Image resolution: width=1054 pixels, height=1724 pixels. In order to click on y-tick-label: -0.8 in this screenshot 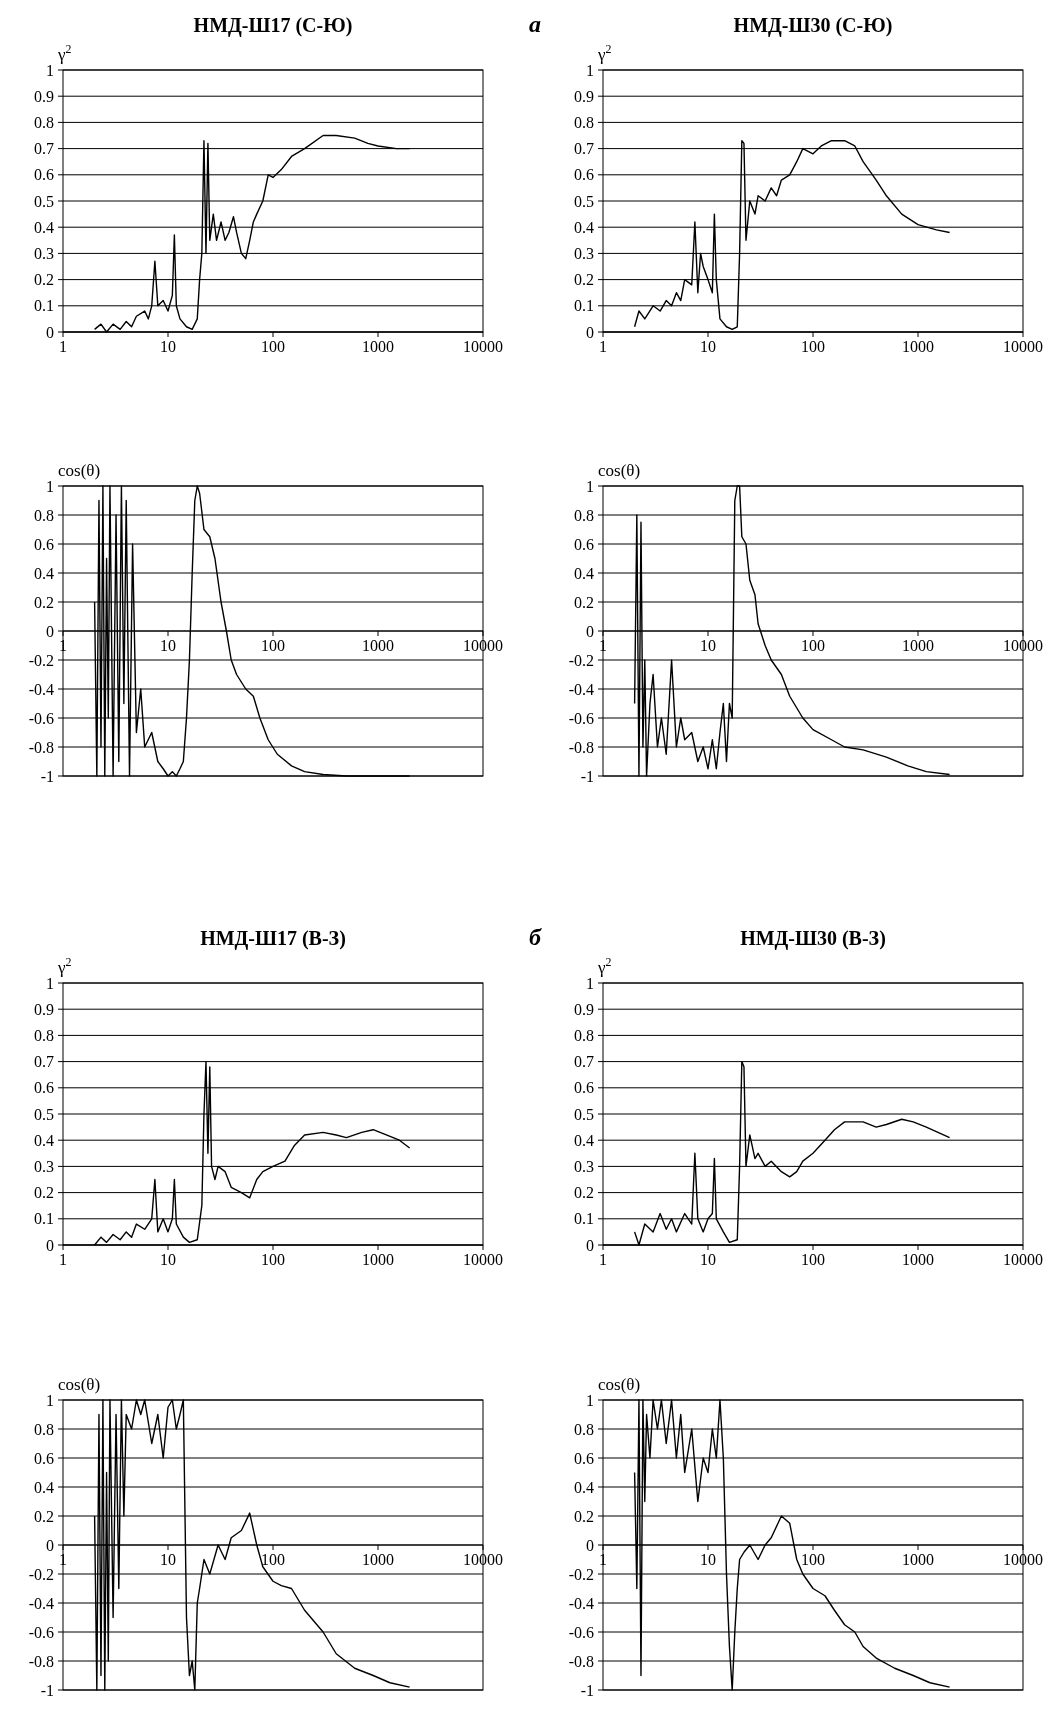, I will do `click(41, 1661)`.